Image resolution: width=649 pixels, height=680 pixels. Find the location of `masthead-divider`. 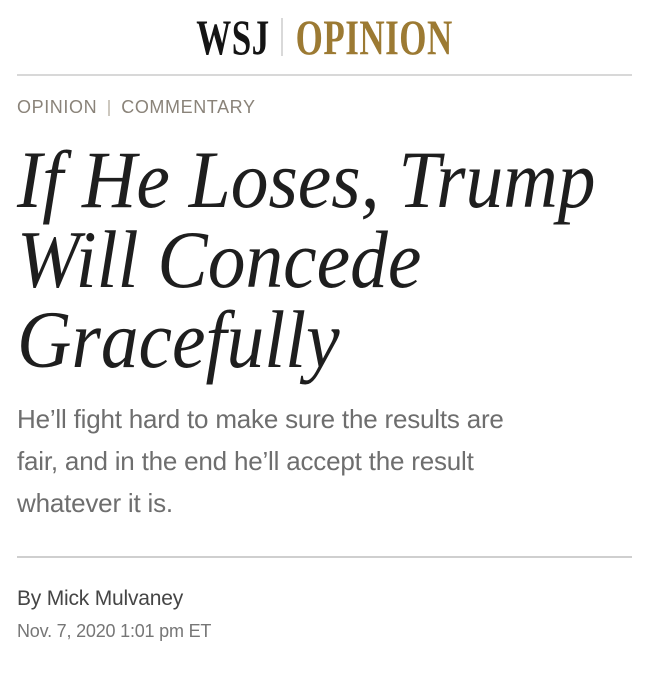

masthead-divider is located at coordinates (324, 75).